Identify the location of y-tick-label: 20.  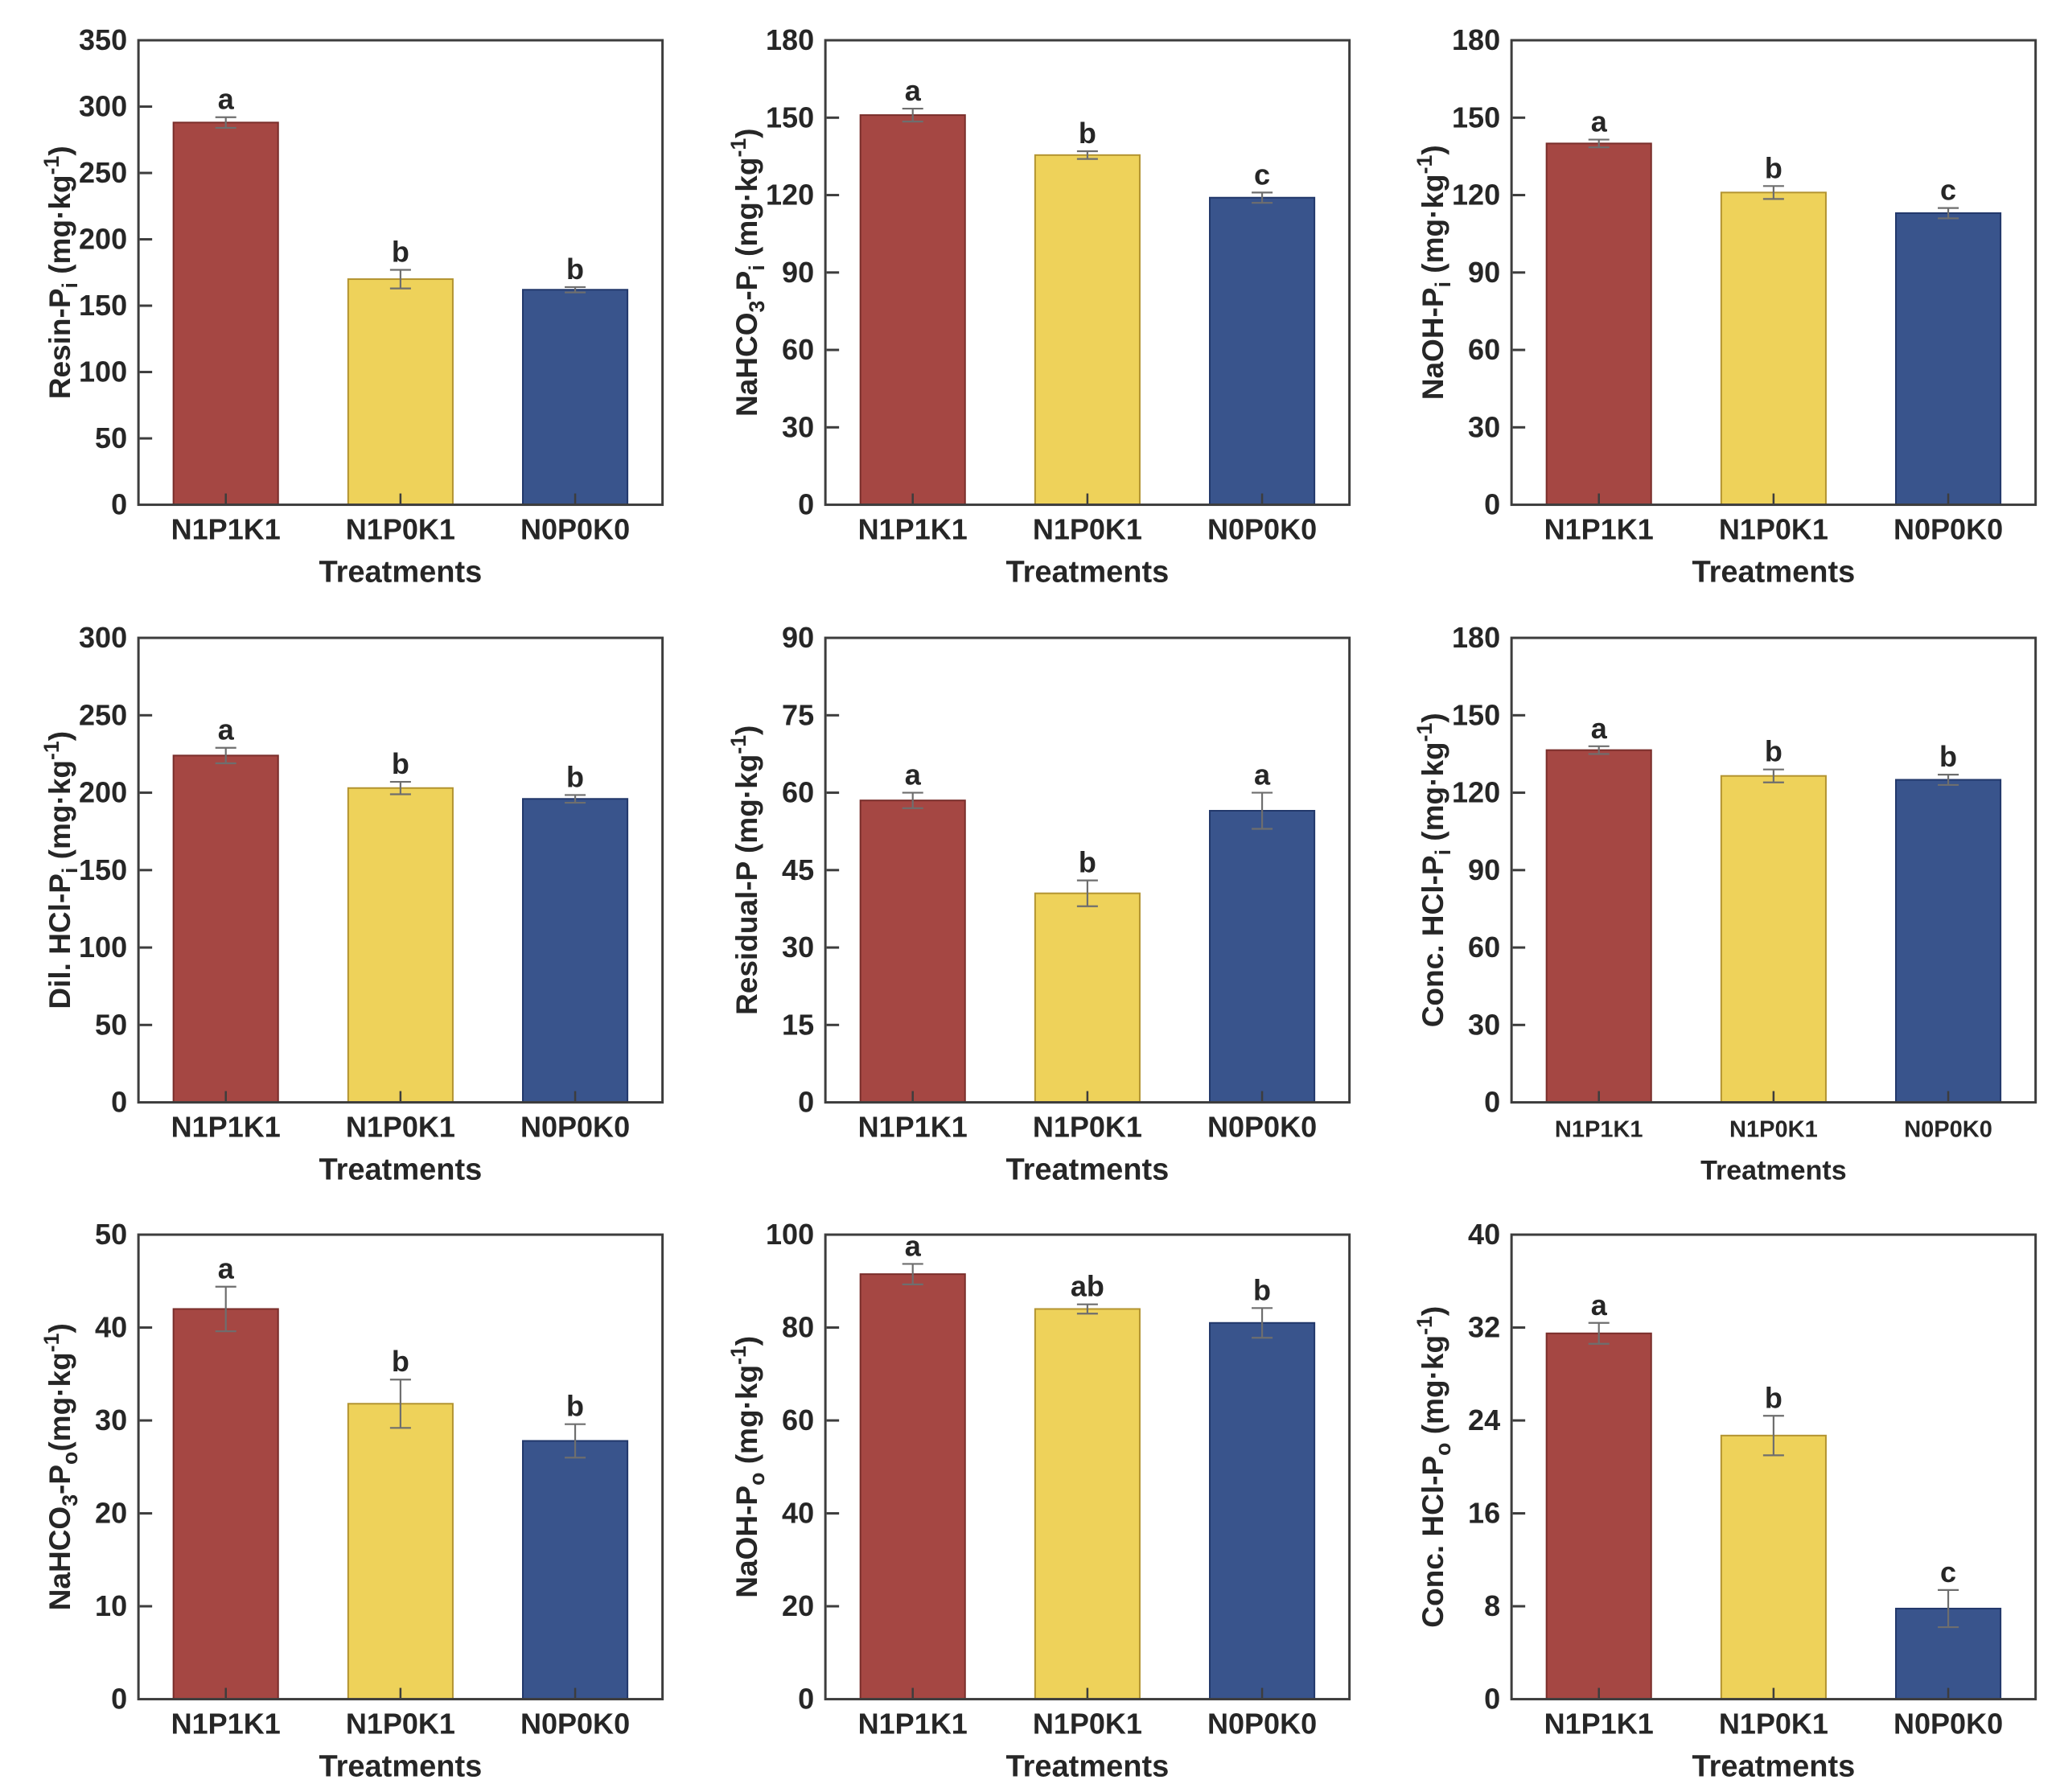
(798, 1605).